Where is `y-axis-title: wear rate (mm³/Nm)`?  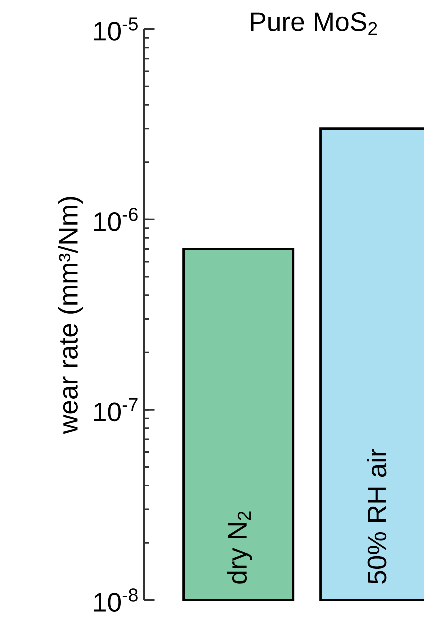 y-axis-title: wear rate (mm³/Nm) is located at coordinates (71, 315).